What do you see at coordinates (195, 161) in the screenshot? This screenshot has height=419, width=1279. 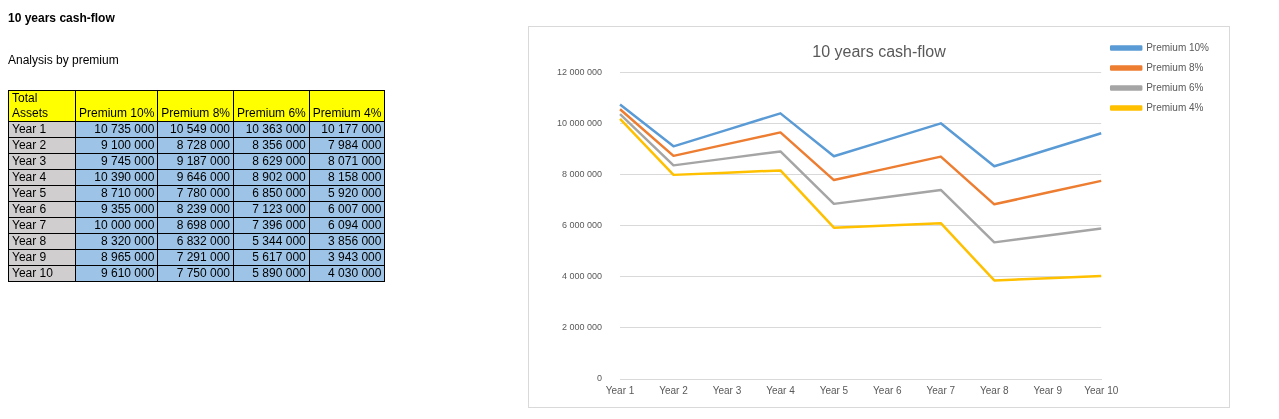 I see `text: 9 187 000` at bounding box center [195, 161].